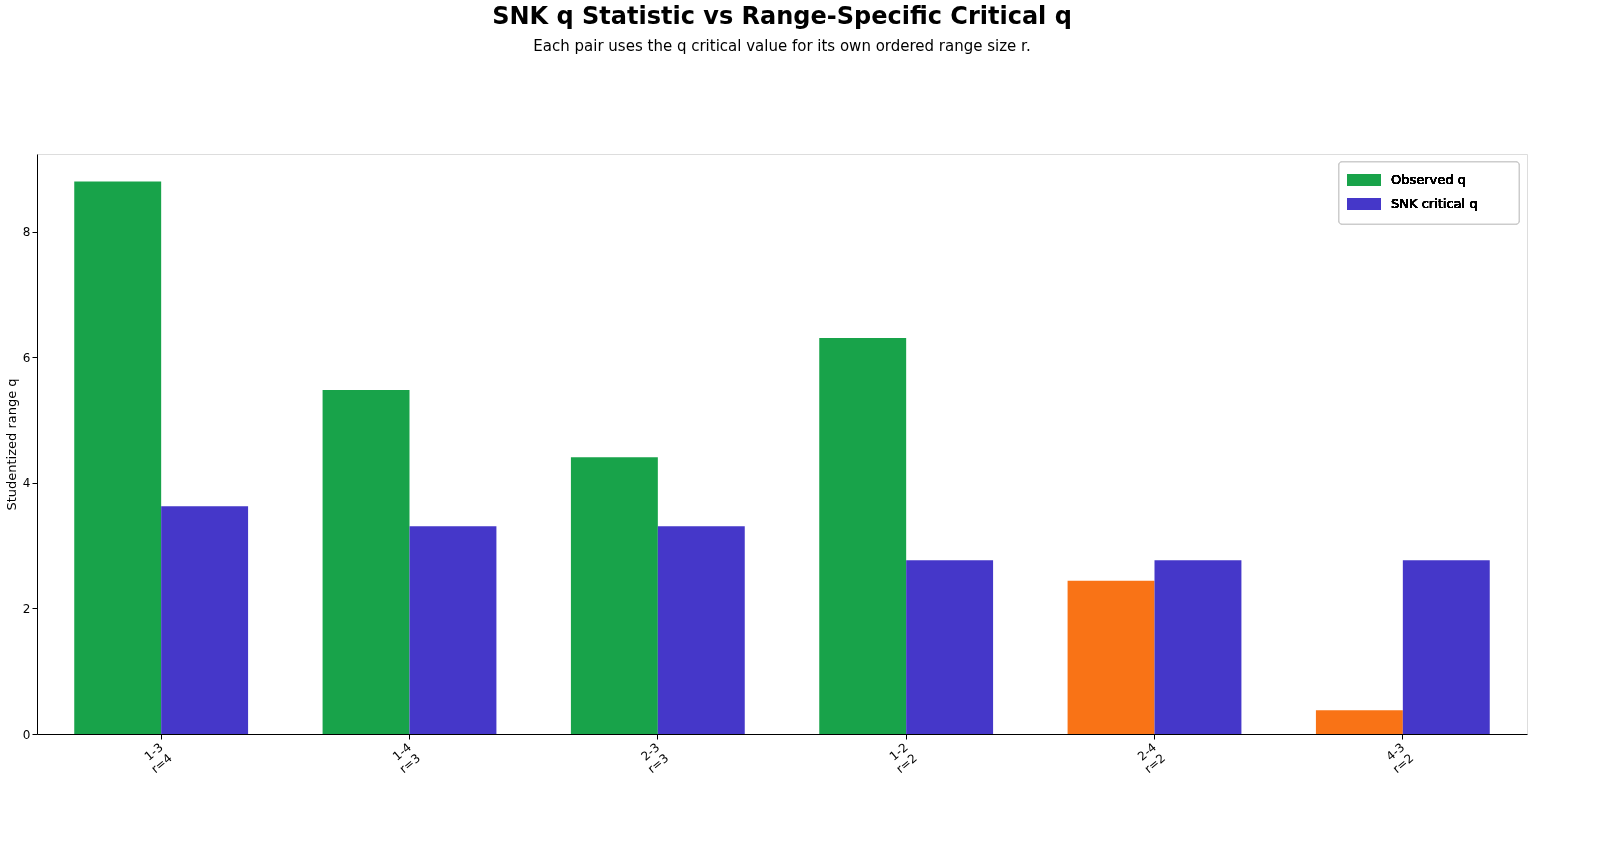 Image resolution: width=1600 pixels, height=861 pixels. I want to click on chart-title: SNK q Statistic vs Range-Specific Critical q, so click(782, 16).